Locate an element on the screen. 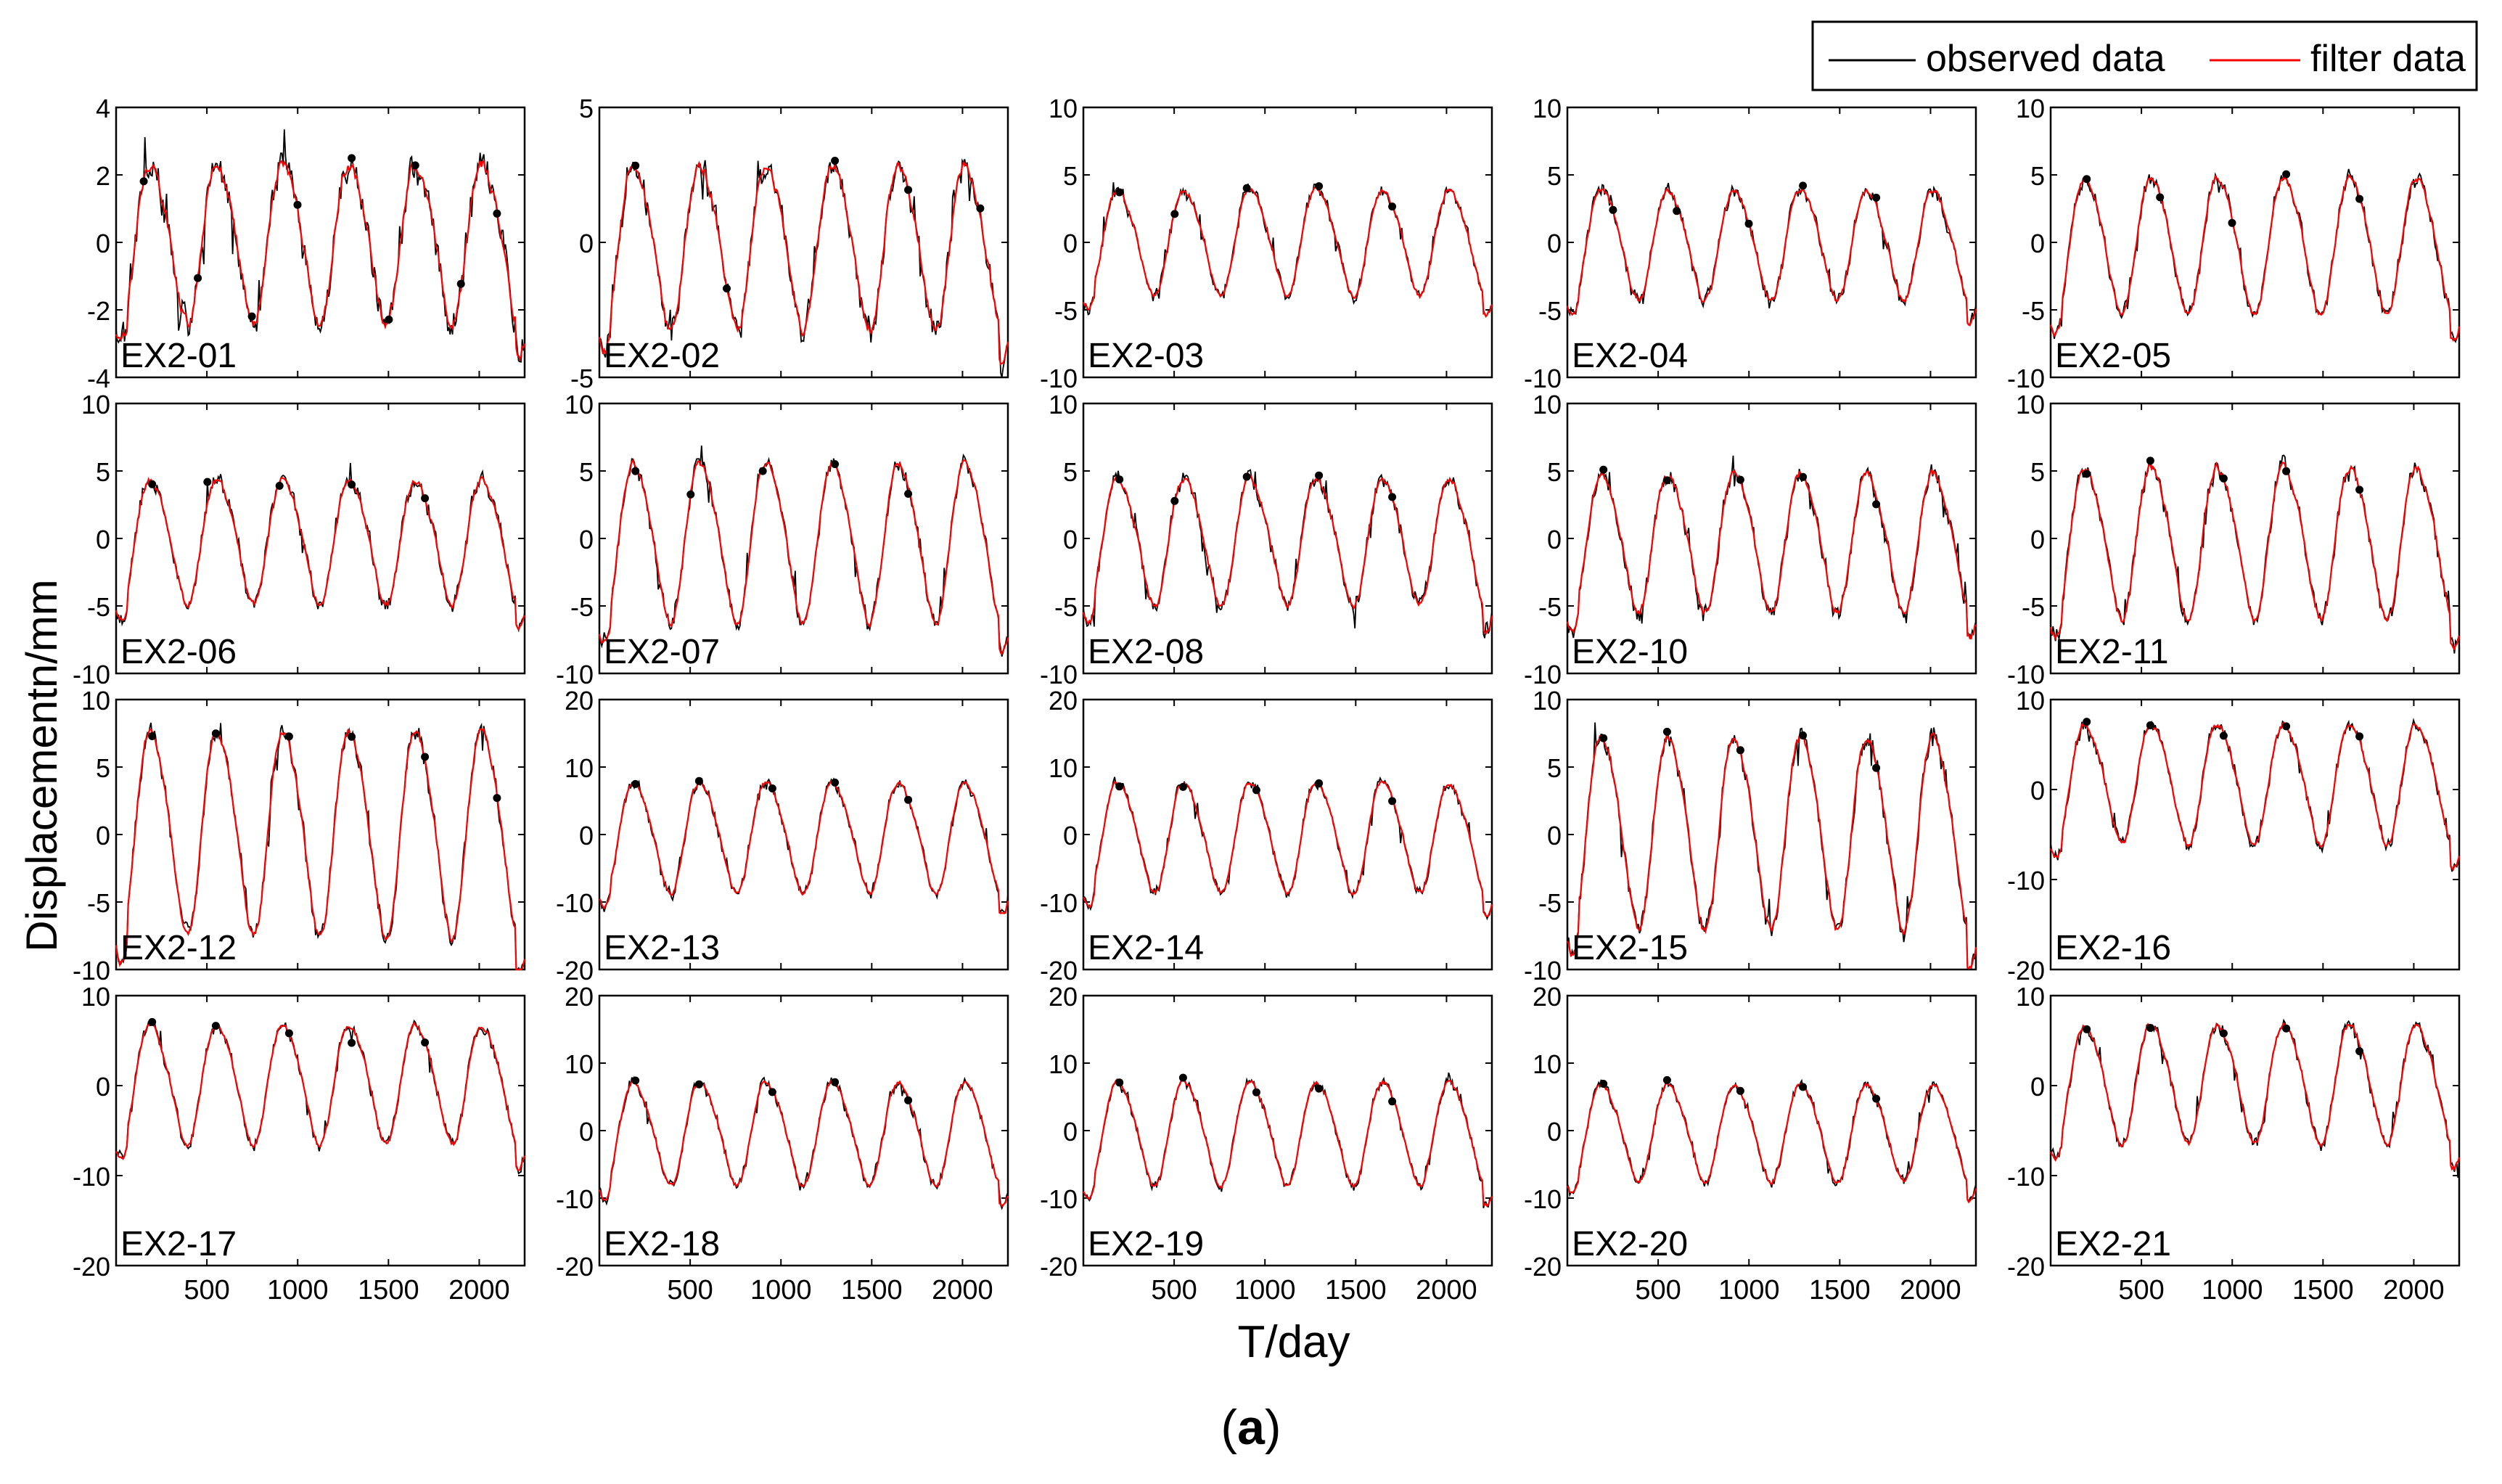 Image resolution: width=2502 pixels, height=1484 pixels. observed-data-line is located at coordinates (1772, 846).